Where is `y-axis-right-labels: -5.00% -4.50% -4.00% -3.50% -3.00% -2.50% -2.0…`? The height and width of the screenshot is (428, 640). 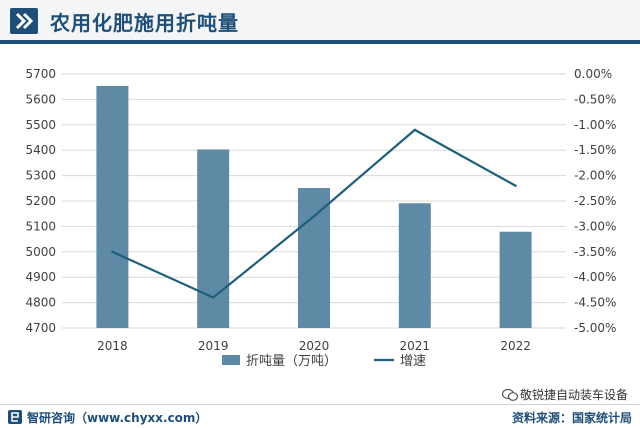
y-axis-right-labels: -5.00% -4.50% -4.00% -3.50% -3.00% -2.50% -2.0… is located at coordinates (595, 201).